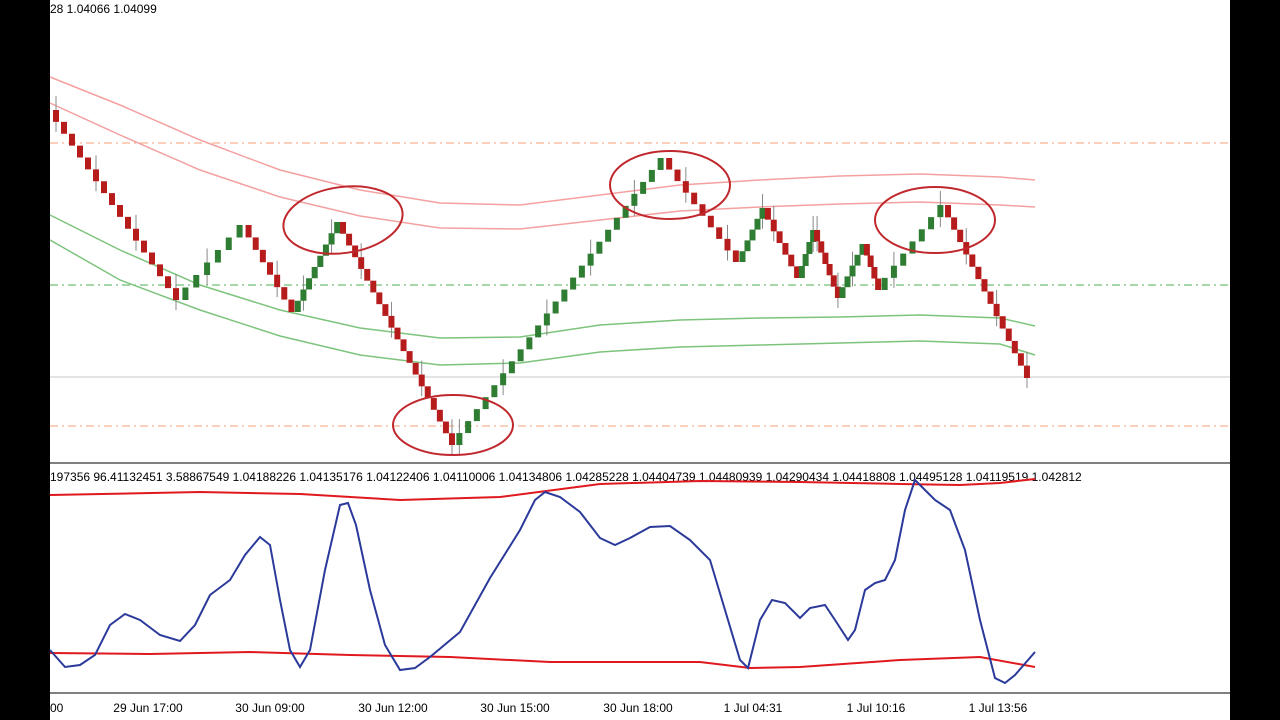  I want to click on time-label: 29 Jun 17:00, so click(148, 708).